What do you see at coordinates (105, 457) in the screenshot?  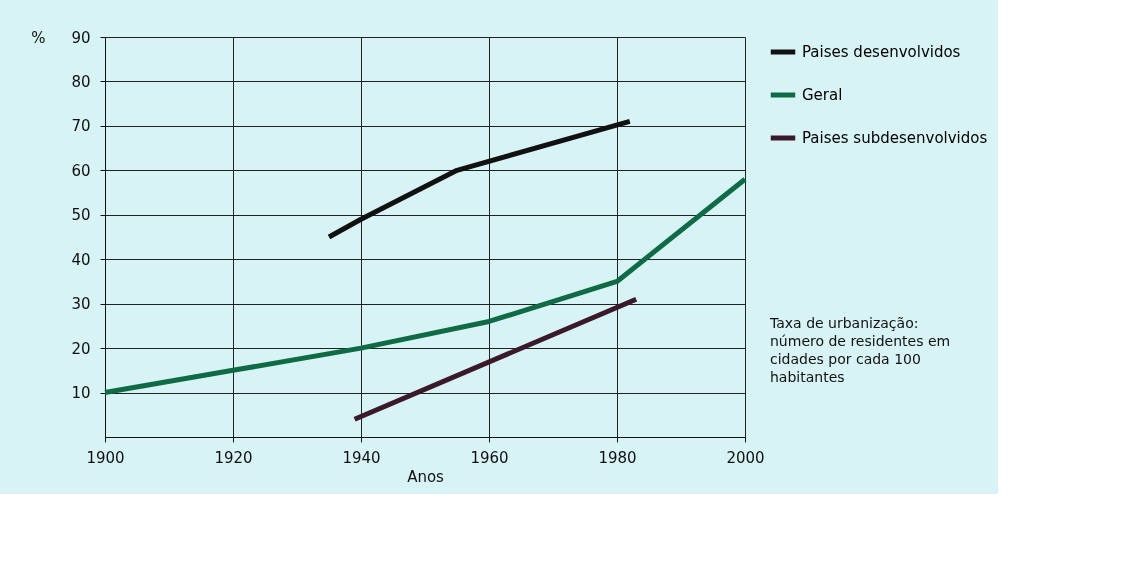 I see `x-tick-label: 1900` at bounding box center [105, 457].